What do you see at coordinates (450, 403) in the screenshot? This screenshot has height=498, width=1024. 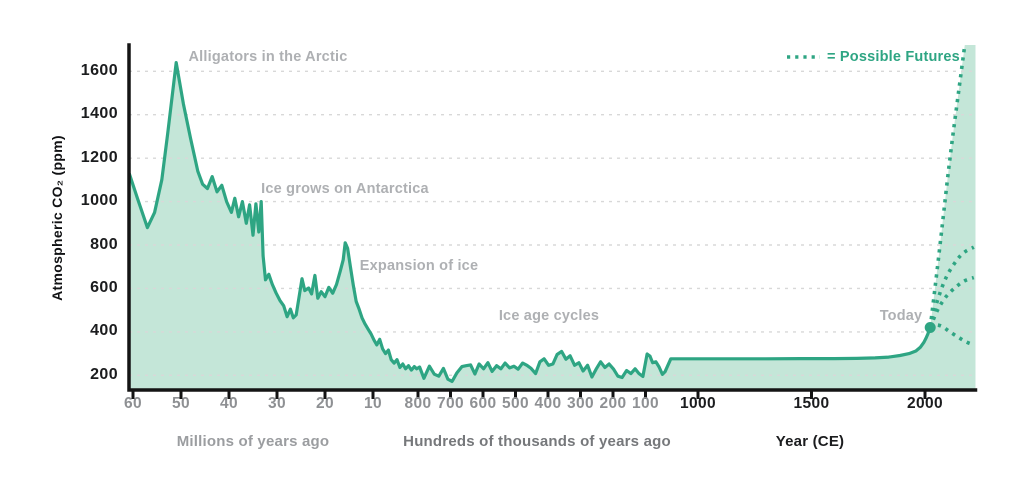 I see `x-tick-label: 700` at bounding box center [450, 403].